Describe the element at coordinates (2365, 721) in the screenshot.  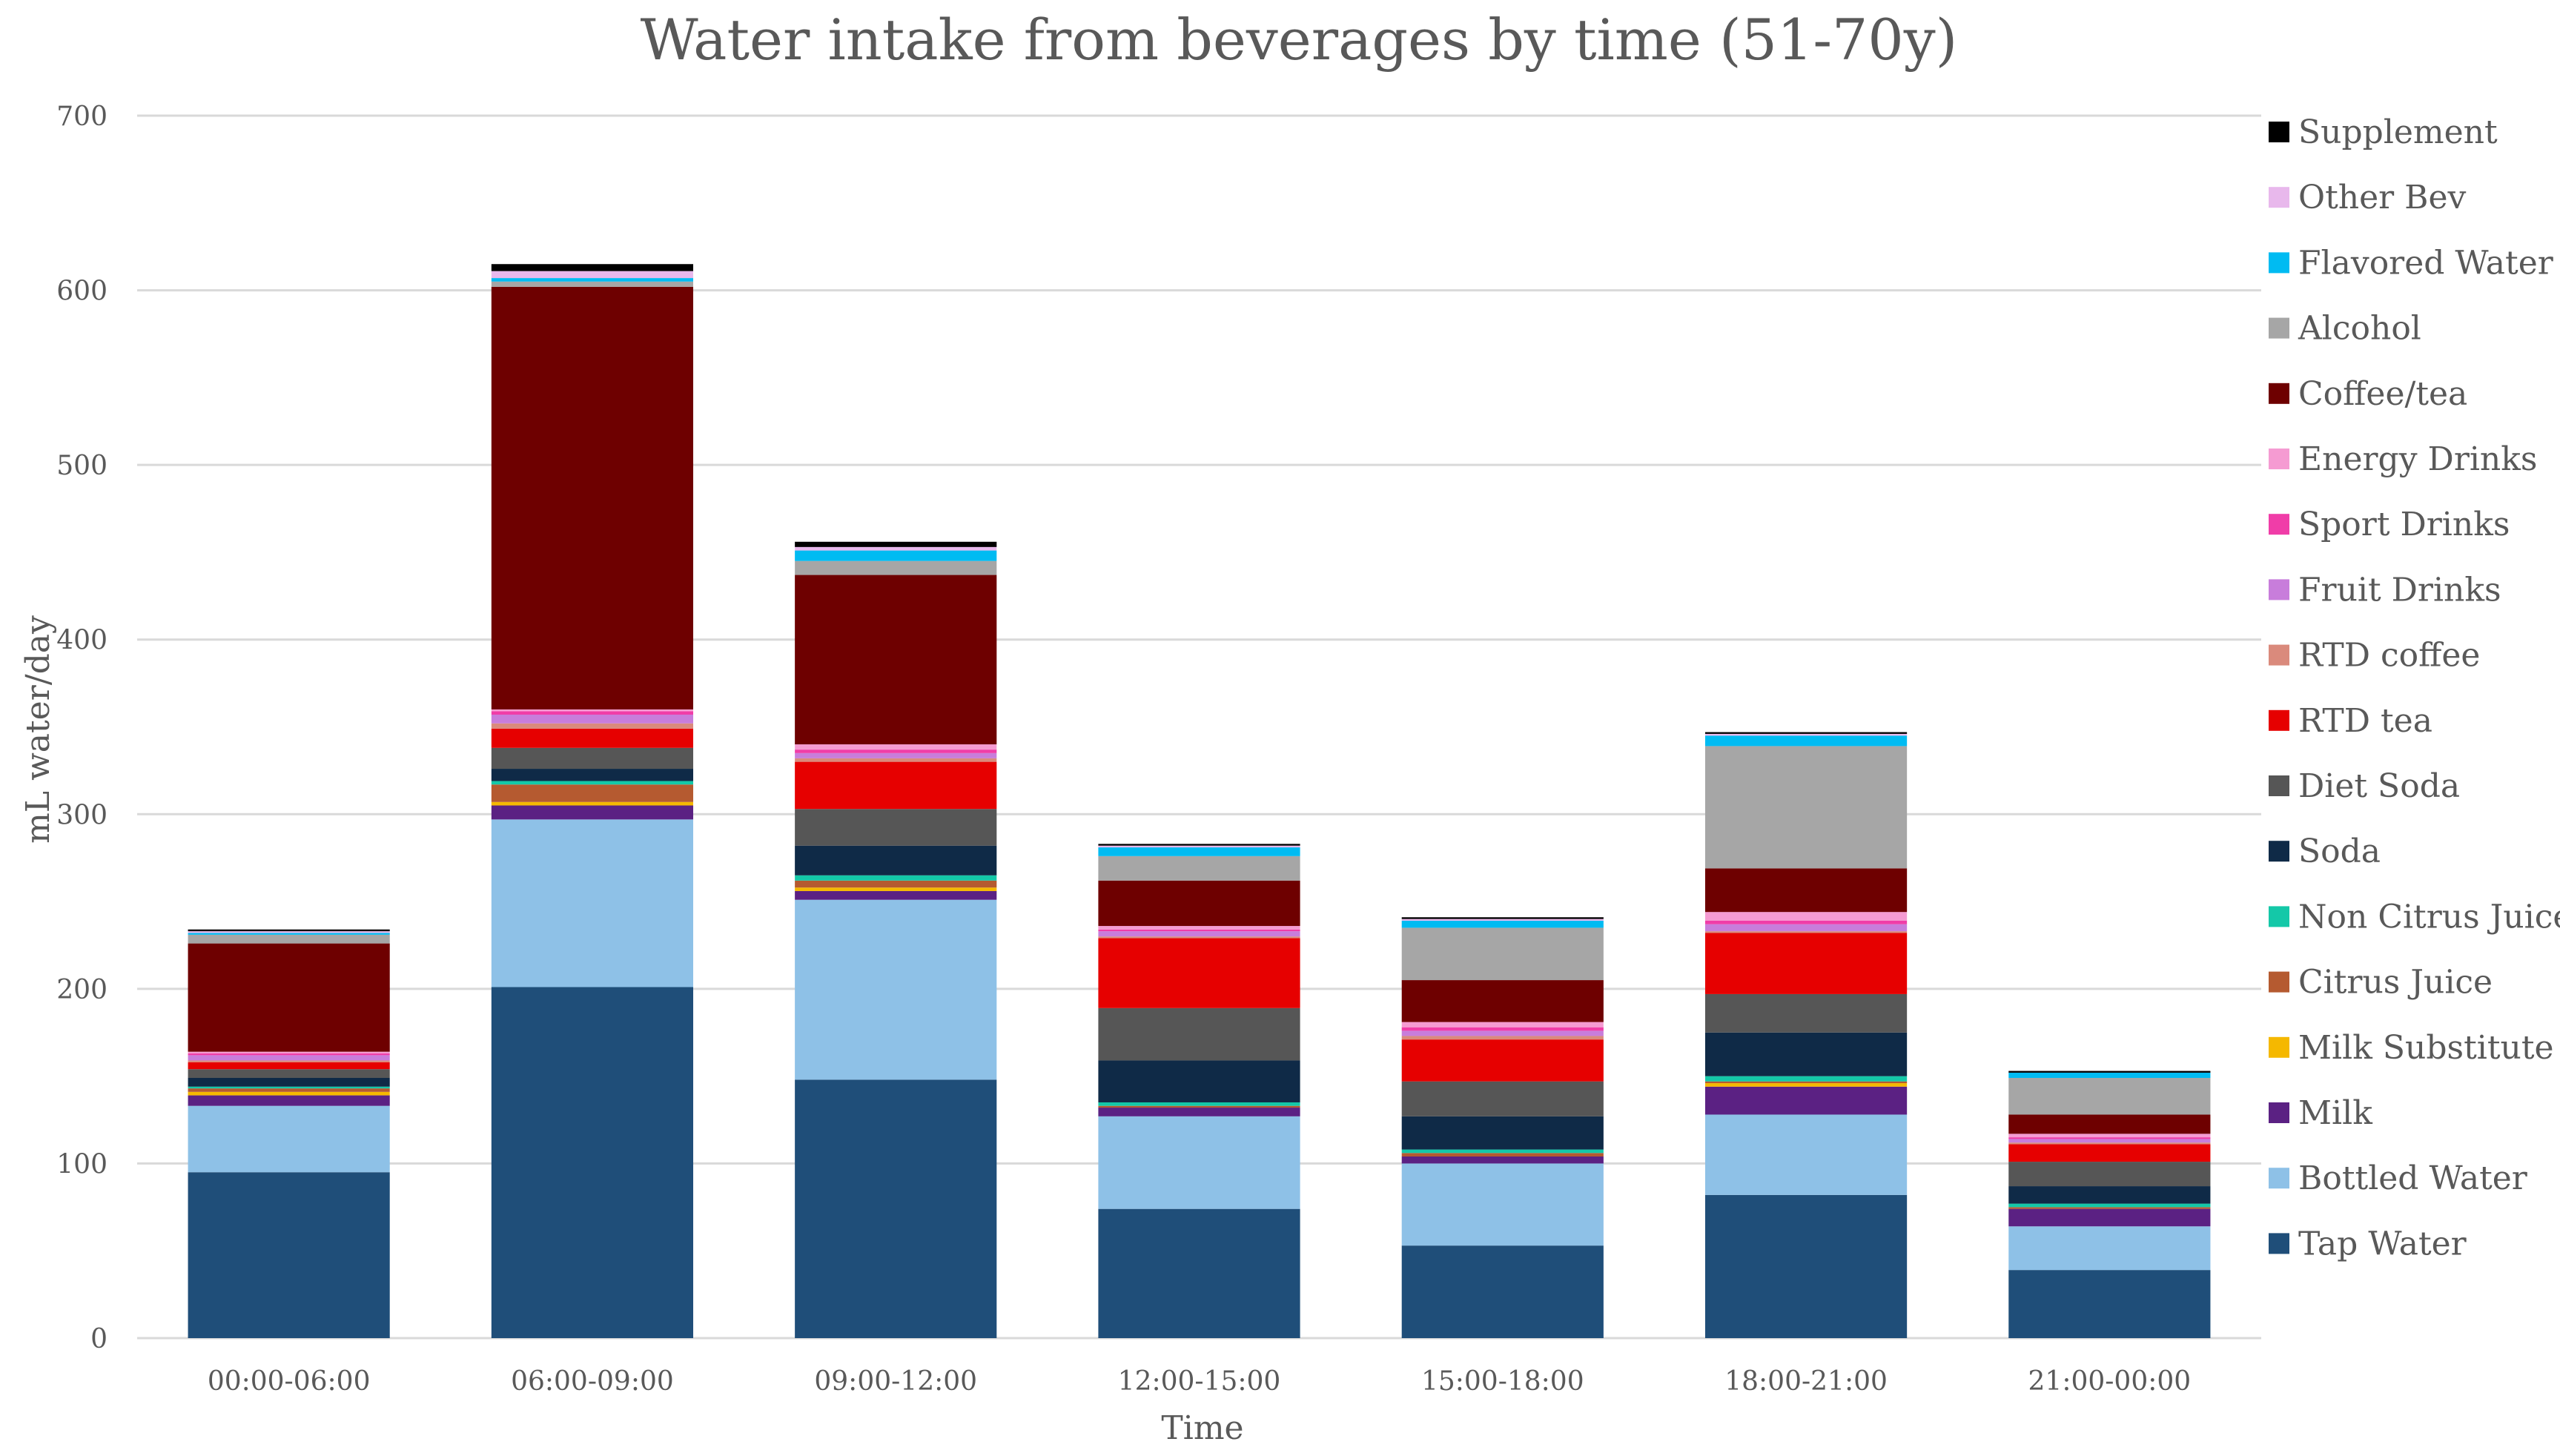
I see `legend-label: RTD tea` at that location.